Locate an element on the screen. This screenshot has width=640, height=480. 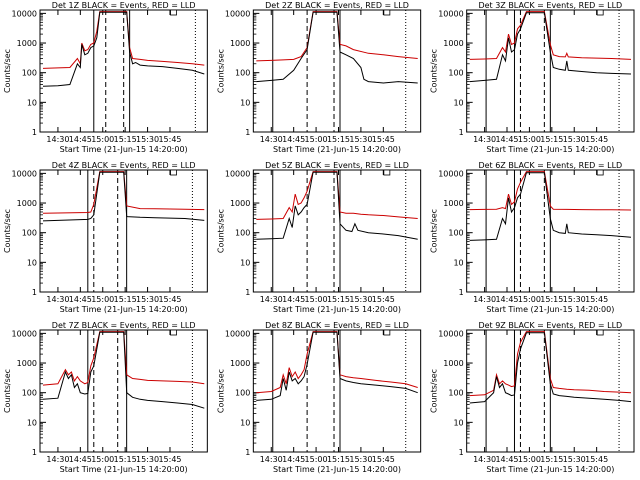
panel-title: Det 7Z BLACK = Events, RED = LLD is located at coordinates (124, 325).